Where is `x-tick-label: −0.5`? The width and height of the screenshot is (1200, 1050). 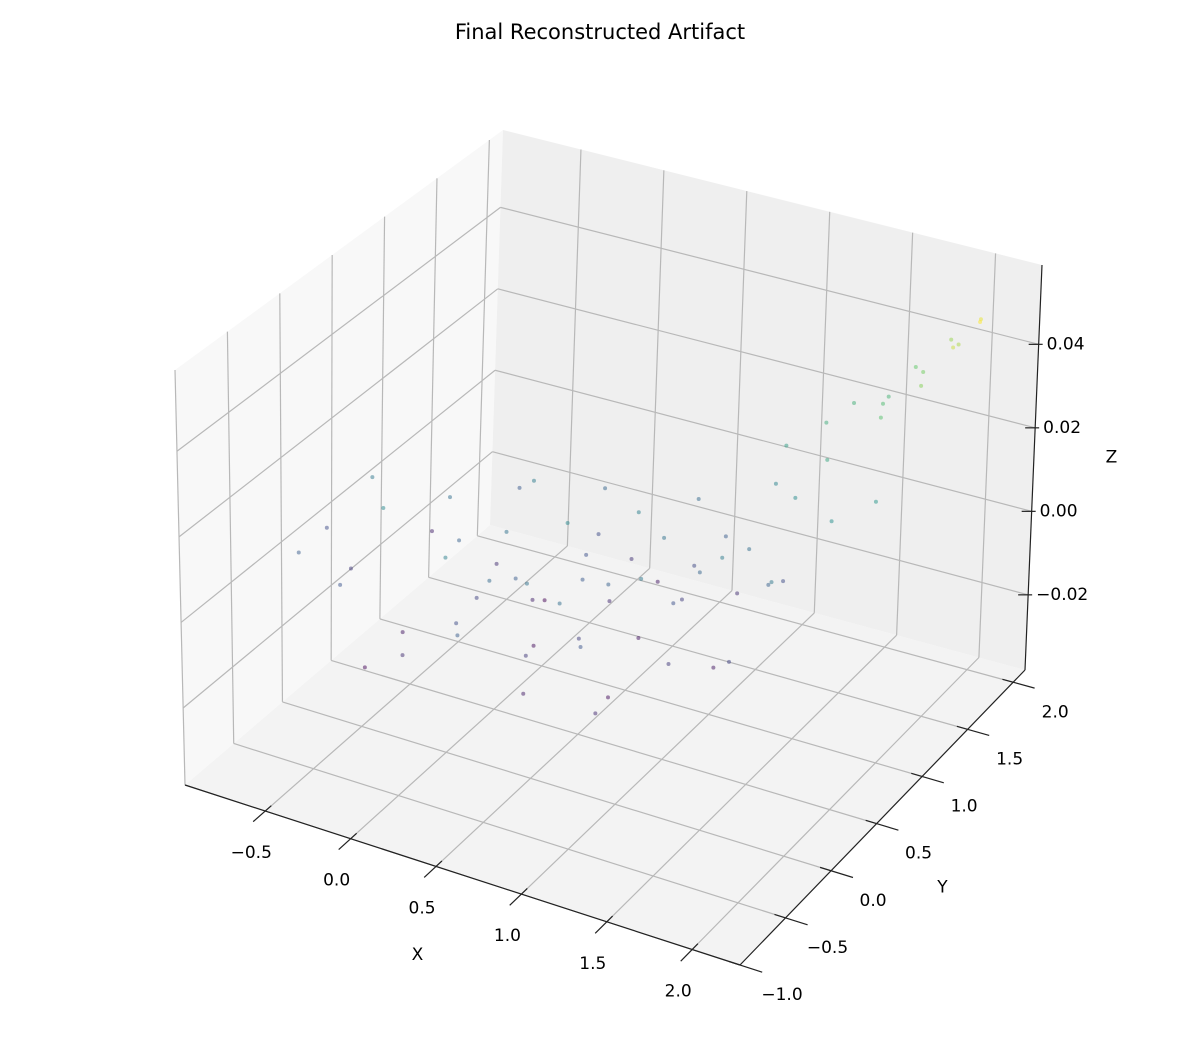
x-tick-label: −0.5 is located at coordinates (251, 853).